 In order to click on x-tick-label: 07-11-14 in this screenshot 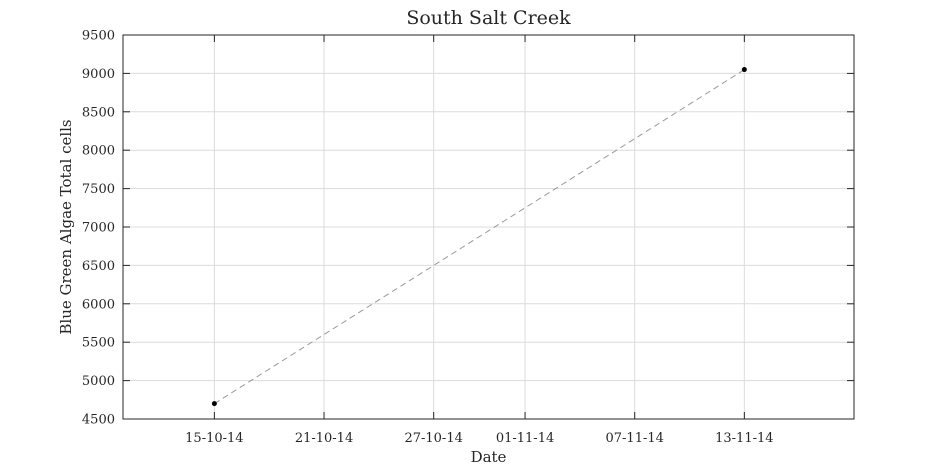, I will do `click(634, 438)`.